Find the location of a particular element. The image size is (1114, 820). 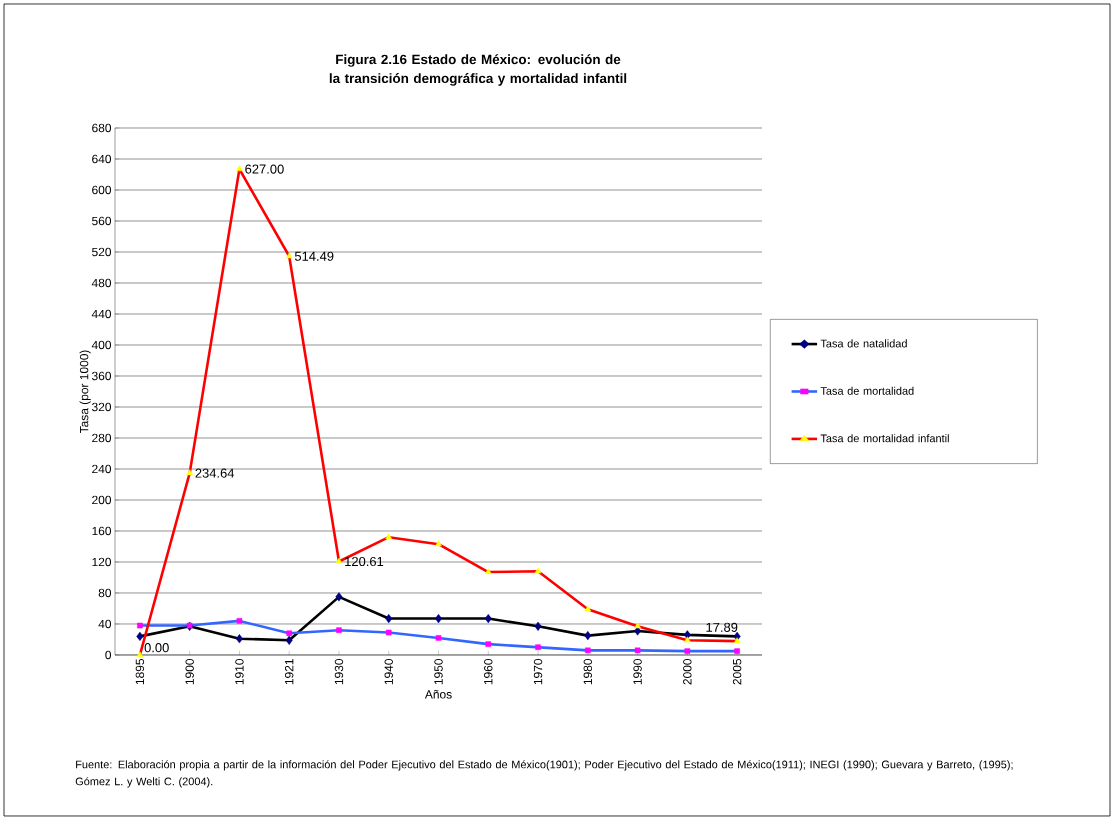

y-tick-label: 400 is located at coordinates (101, 345).